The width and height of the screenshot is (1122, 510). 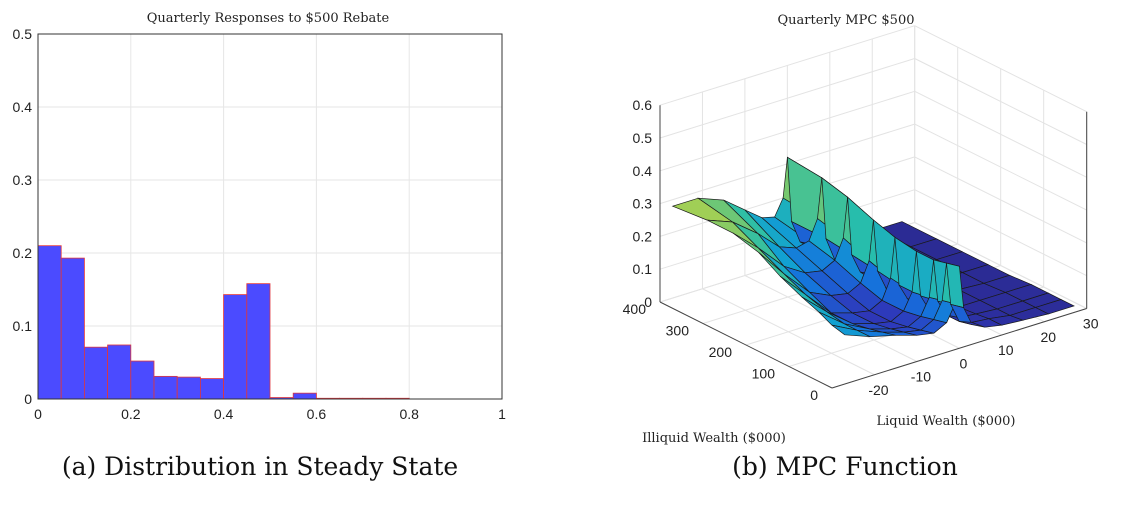 What do you see at coordinates (1048, 337) in the screenshot?
I see `liquid-tick-label: 20` at bounding box center [1048, 337].